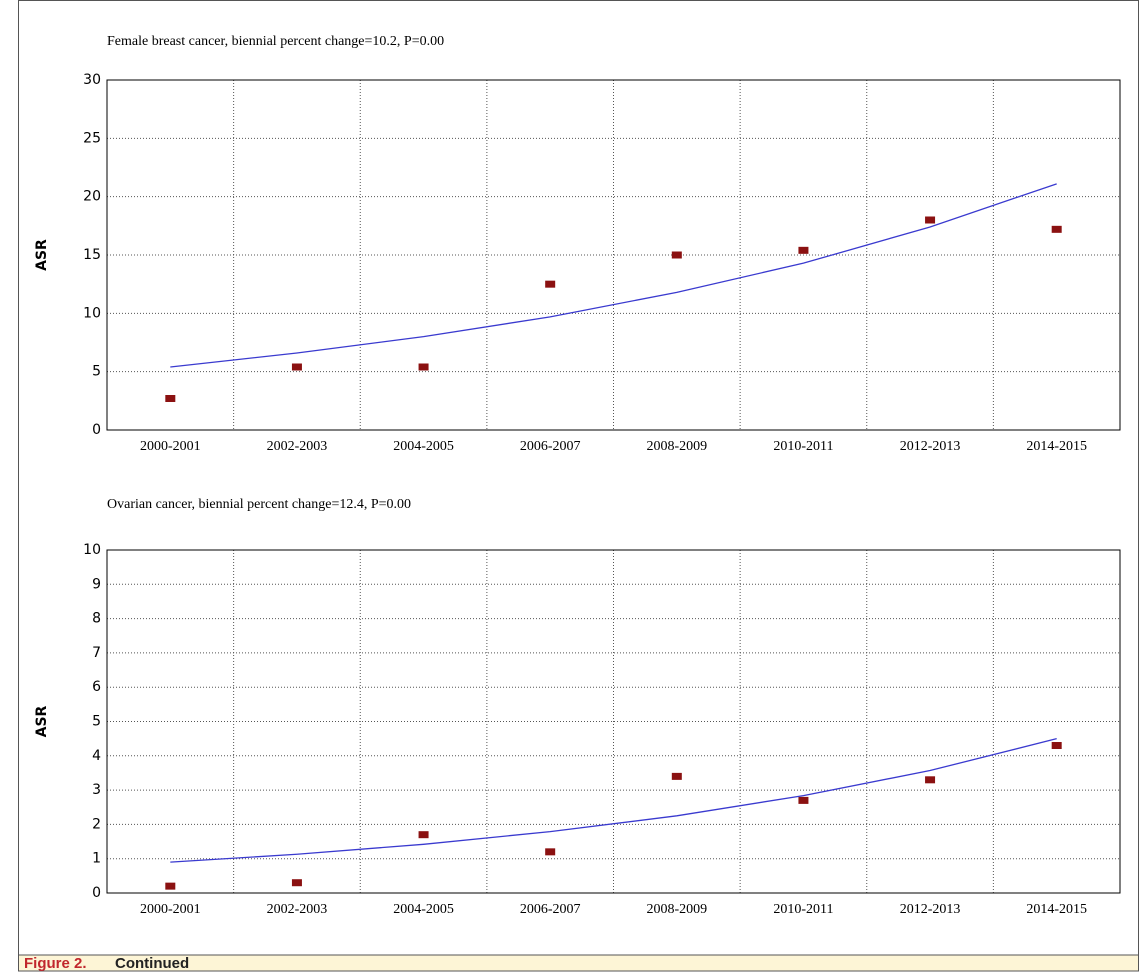 The height and width of the screenshot is (972, 1140). Describe the element at coordinates (96, 790) in the screenshot. I see `y-tick-label: 3` at that location.